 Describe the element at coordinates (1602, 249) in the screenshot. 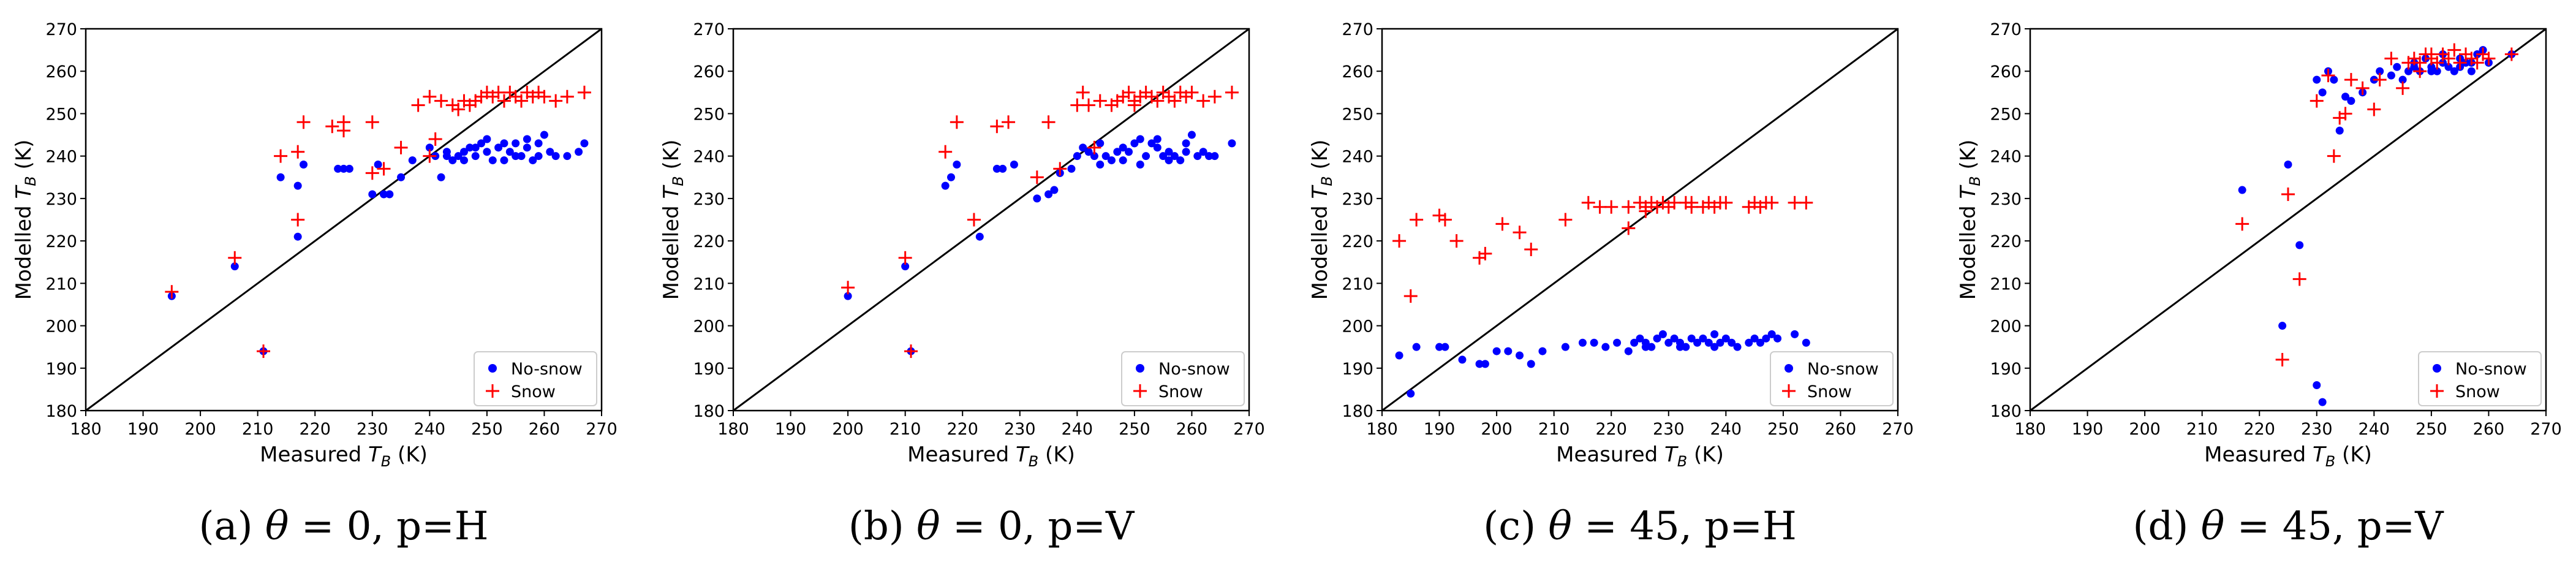

I see `series-snow` at that location.